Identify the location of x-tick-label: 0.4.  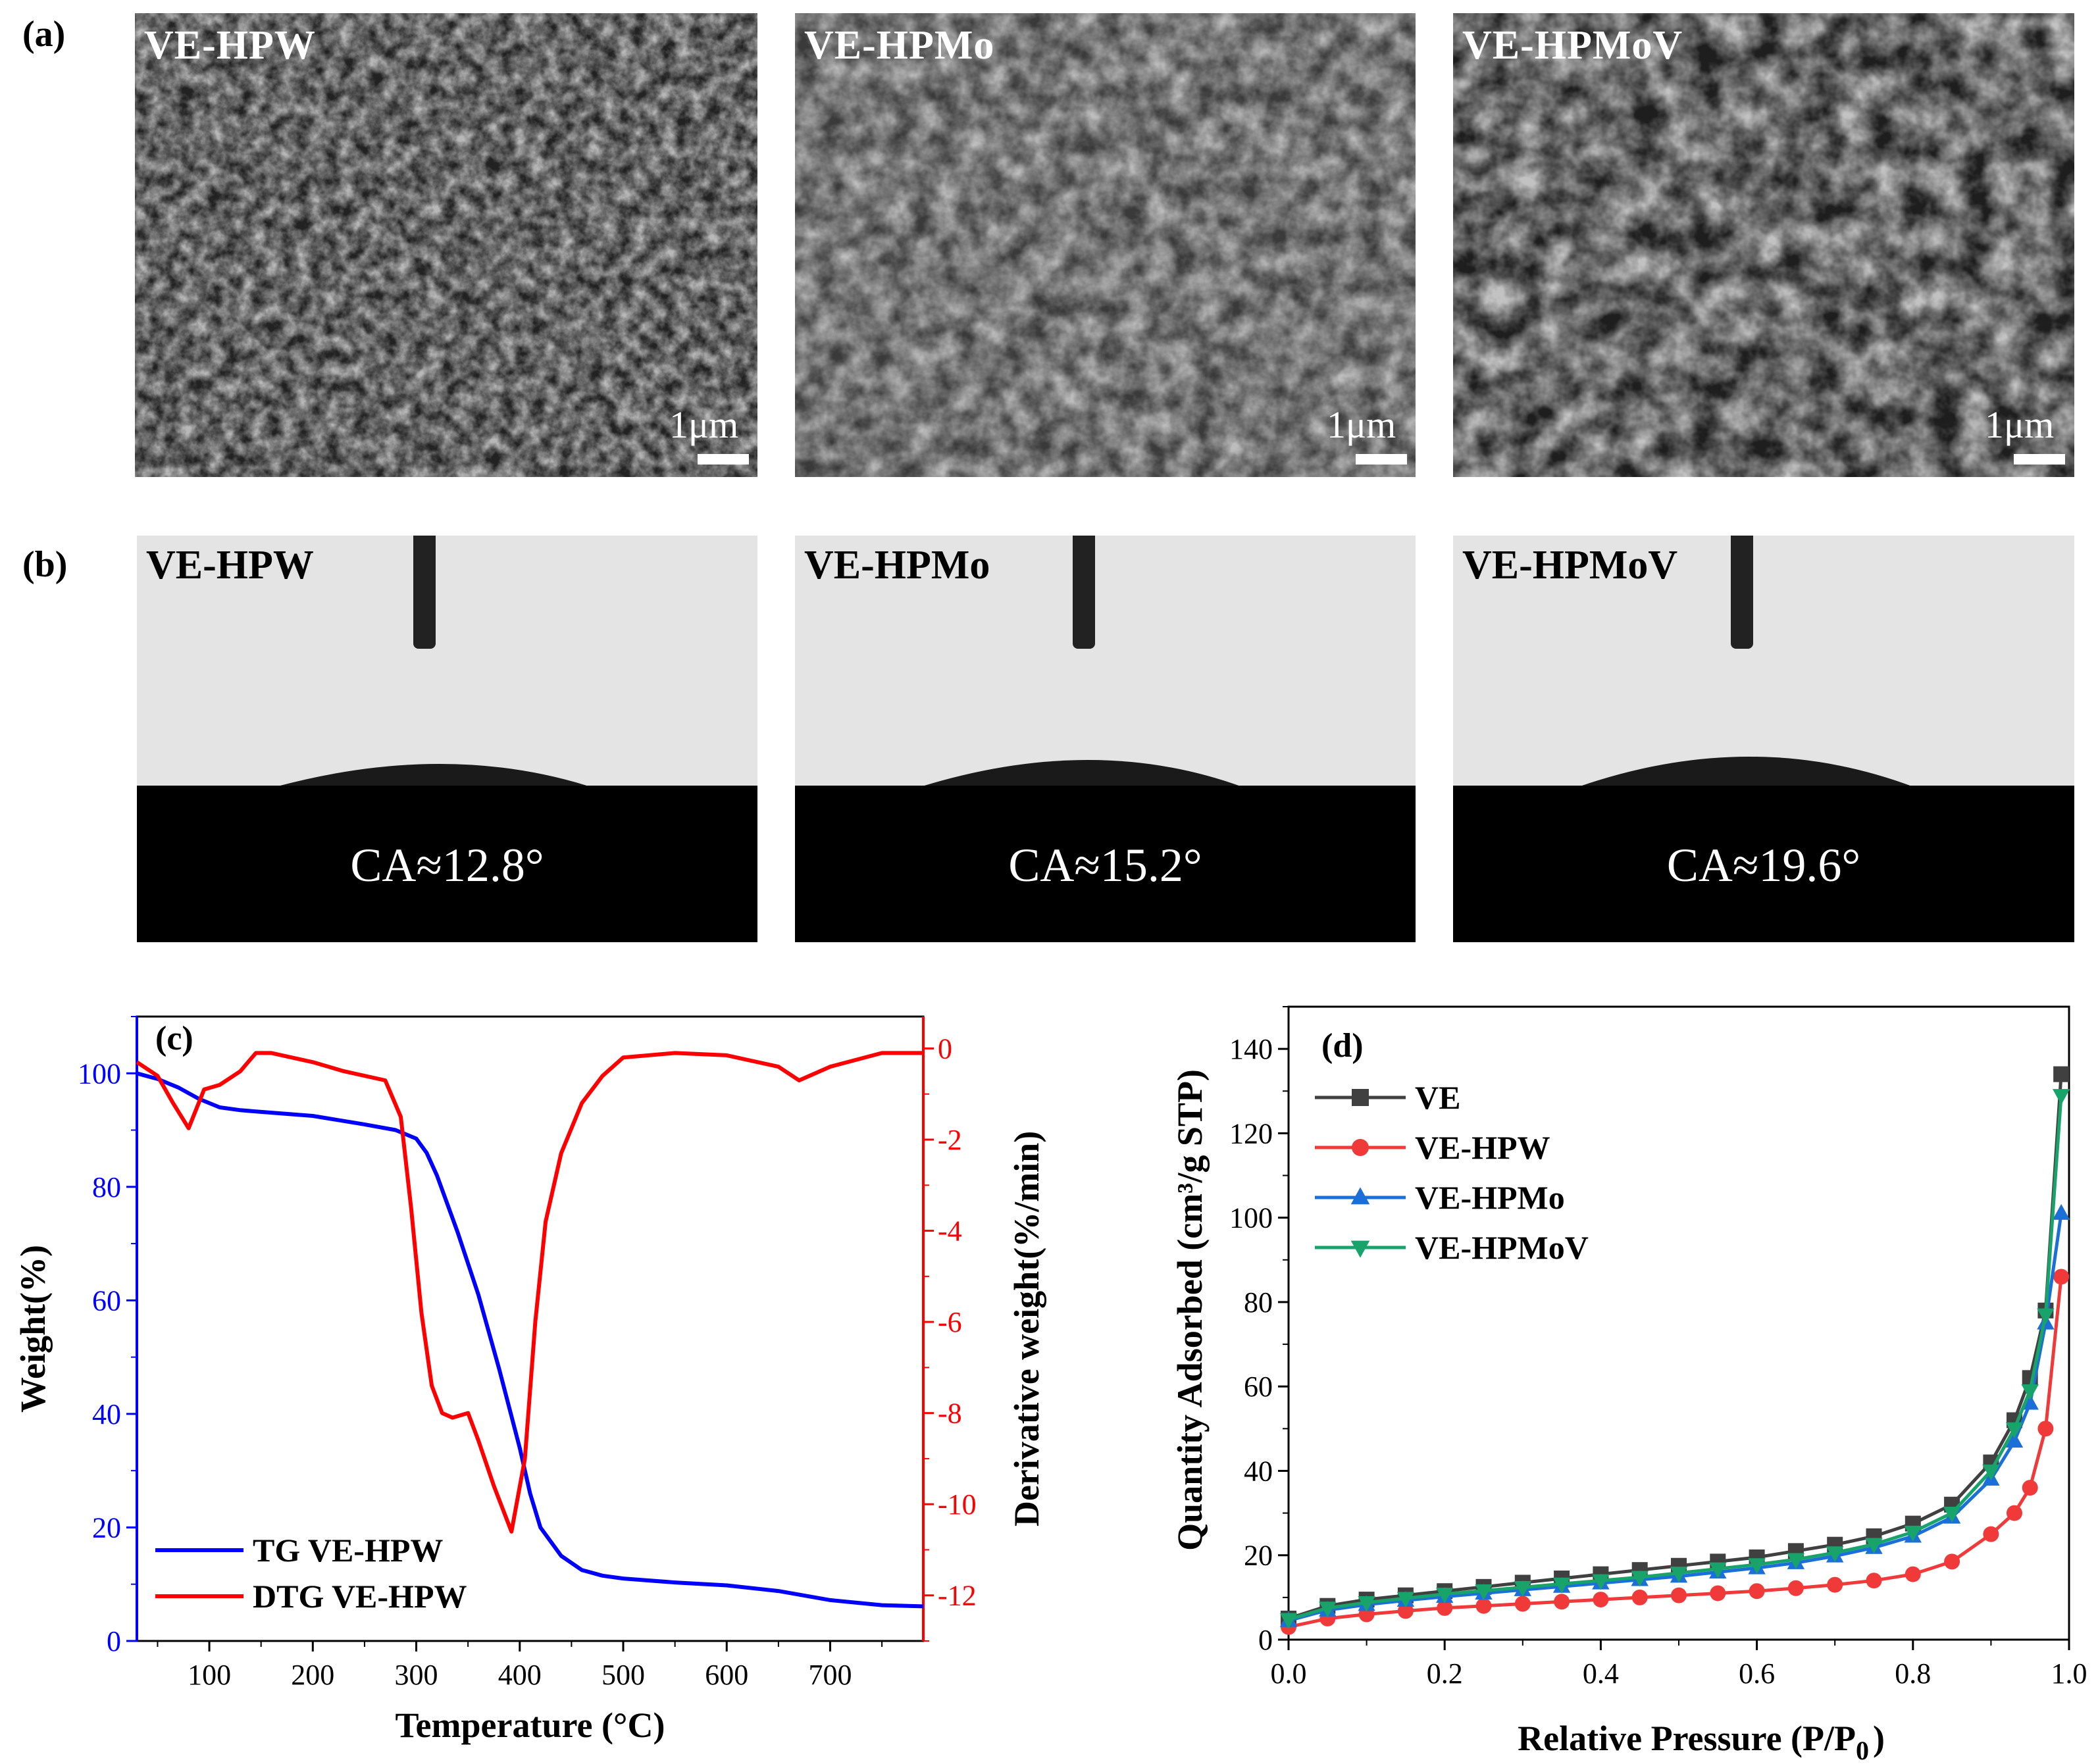
(1601, 1673).